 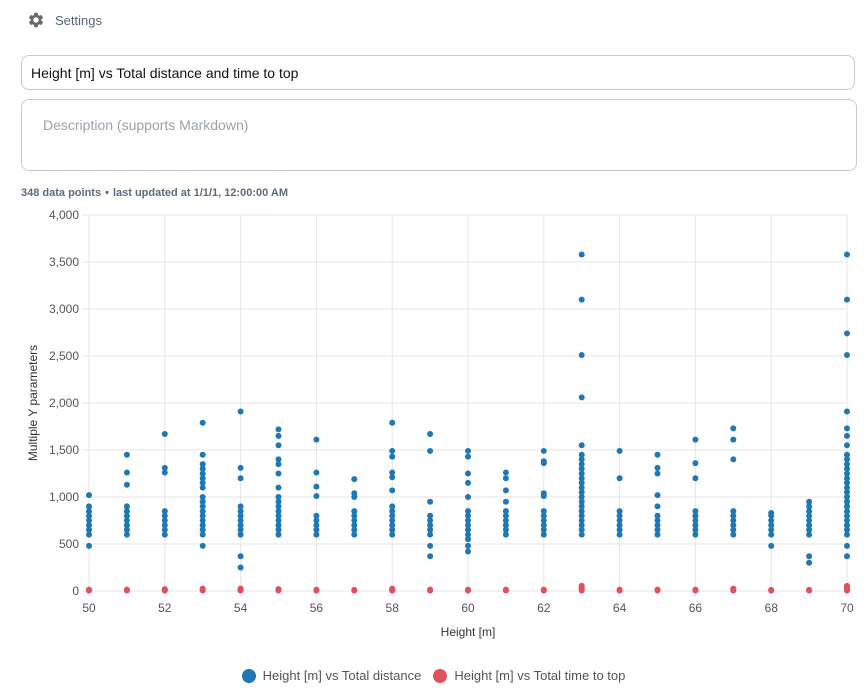 What do you see at coordinates (439, 135) in the screenshot?
I see `description-input` at bounding box center [439, 135].